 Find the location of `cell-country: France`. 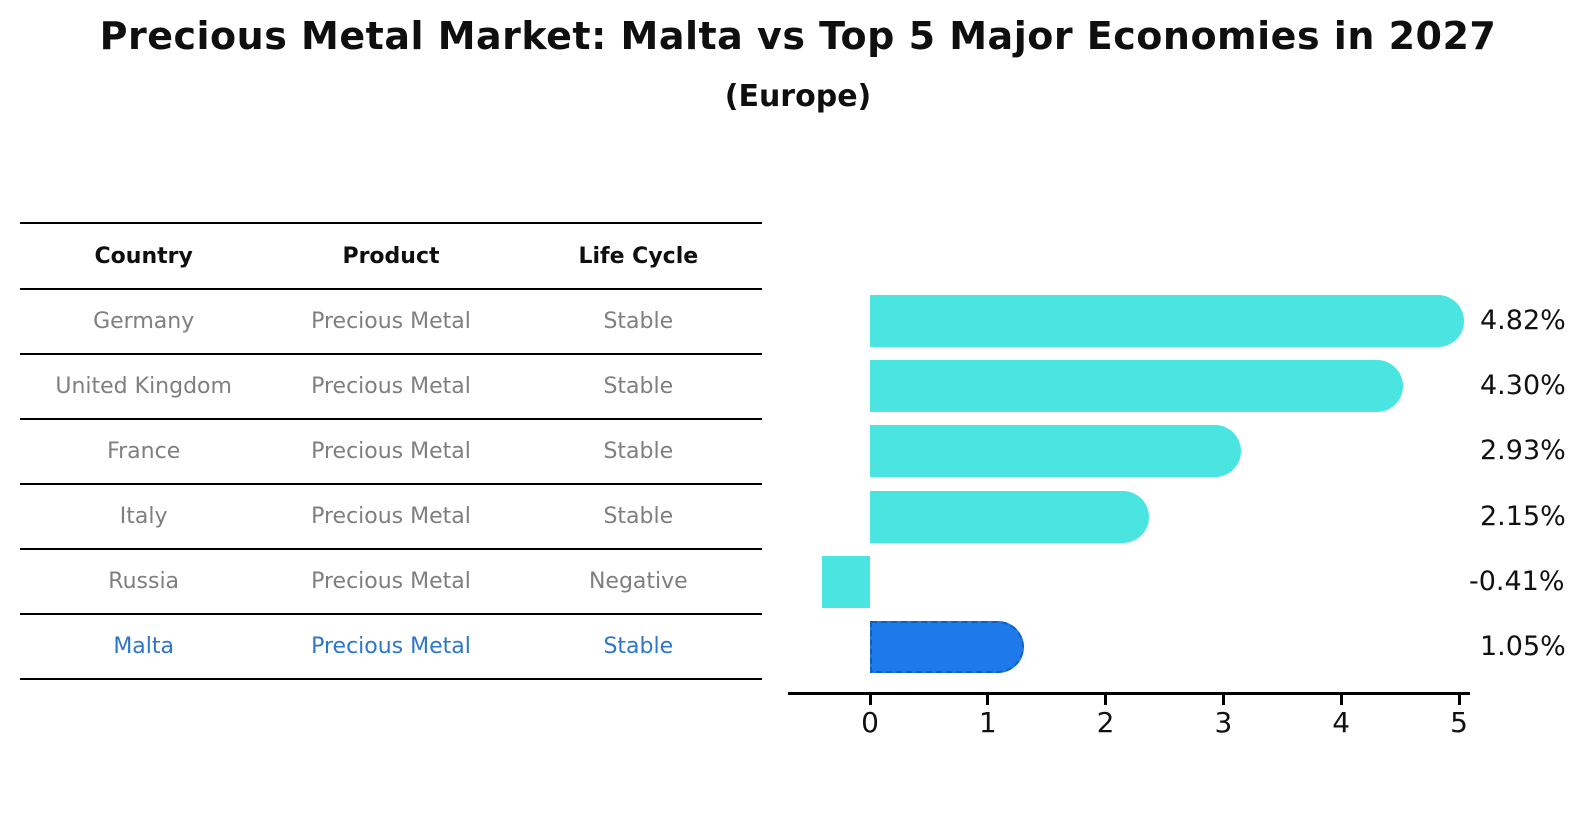

cell-country: France is located at coordinates (144, 451).